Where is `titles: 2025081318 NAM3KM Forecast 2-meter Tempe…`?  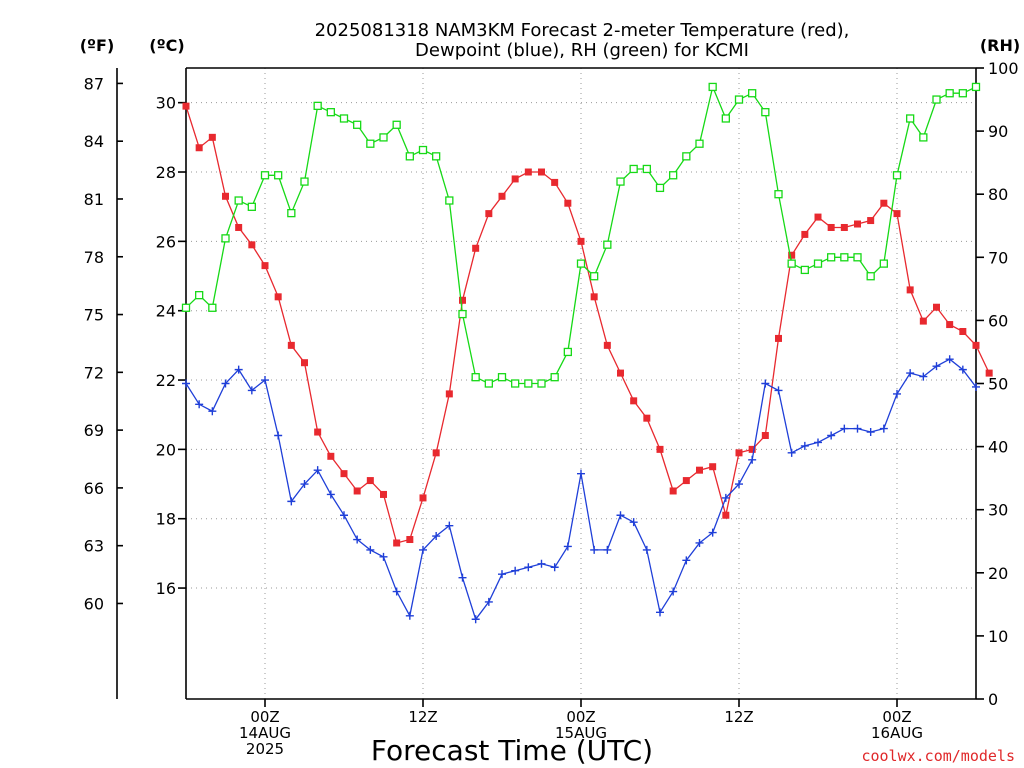 titles: 2025081318 NAM3KM Forecast 2-meter Tempe… is located at coordinates (550, 40).